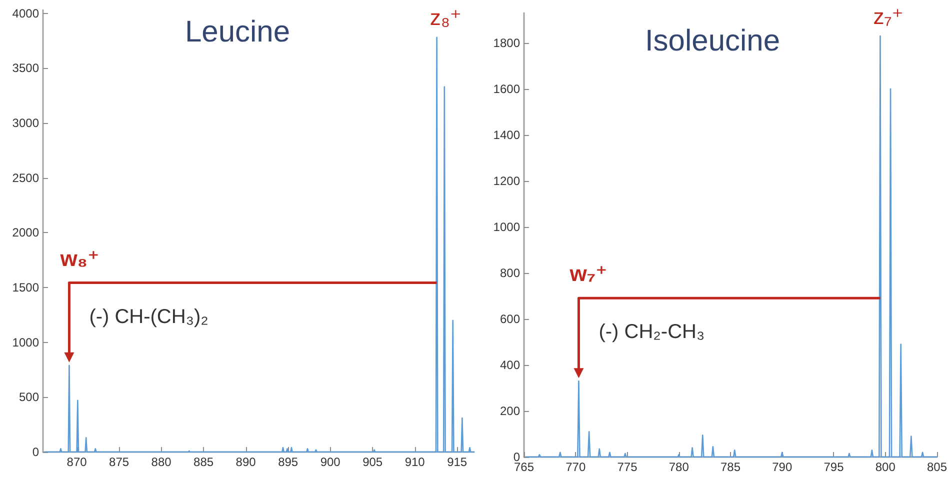  What do you see at coordinates (26, 287) in the screenshot?
I see `y-tick-label: 1500` at bounding box center [26, 287].